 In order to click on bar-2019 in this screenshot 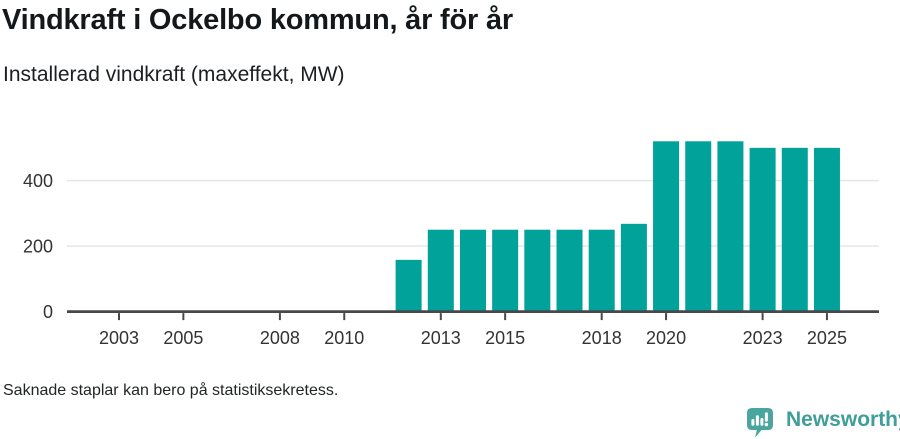, I will do `click(633, 268)`.